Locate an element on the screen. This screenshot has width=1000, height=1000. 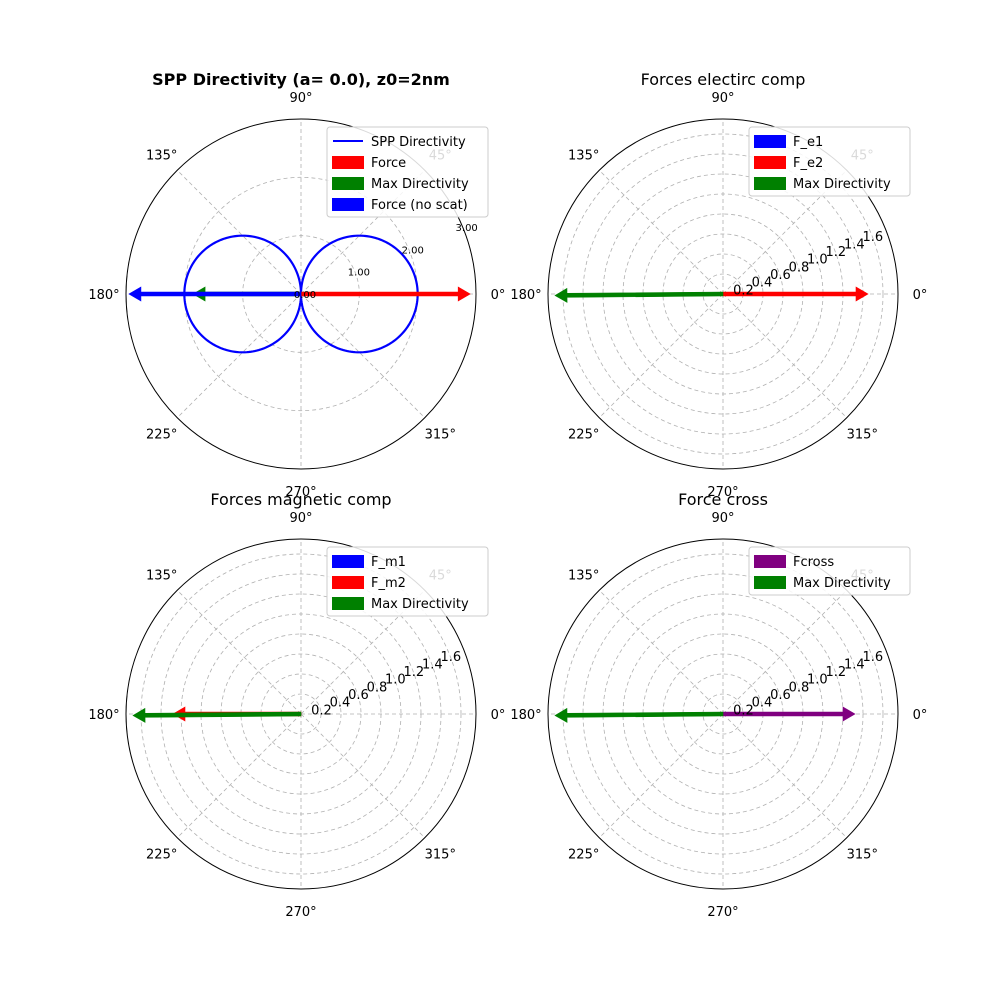
radial-tick-label: 3.00 is located at coordinates (467, 228).